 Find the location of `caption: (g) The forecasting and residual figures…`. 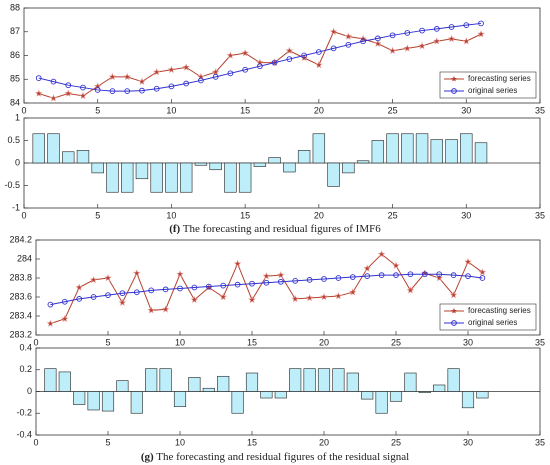

caption: (g) The forecasting and residual figures… is located at coordinates (275, 457).